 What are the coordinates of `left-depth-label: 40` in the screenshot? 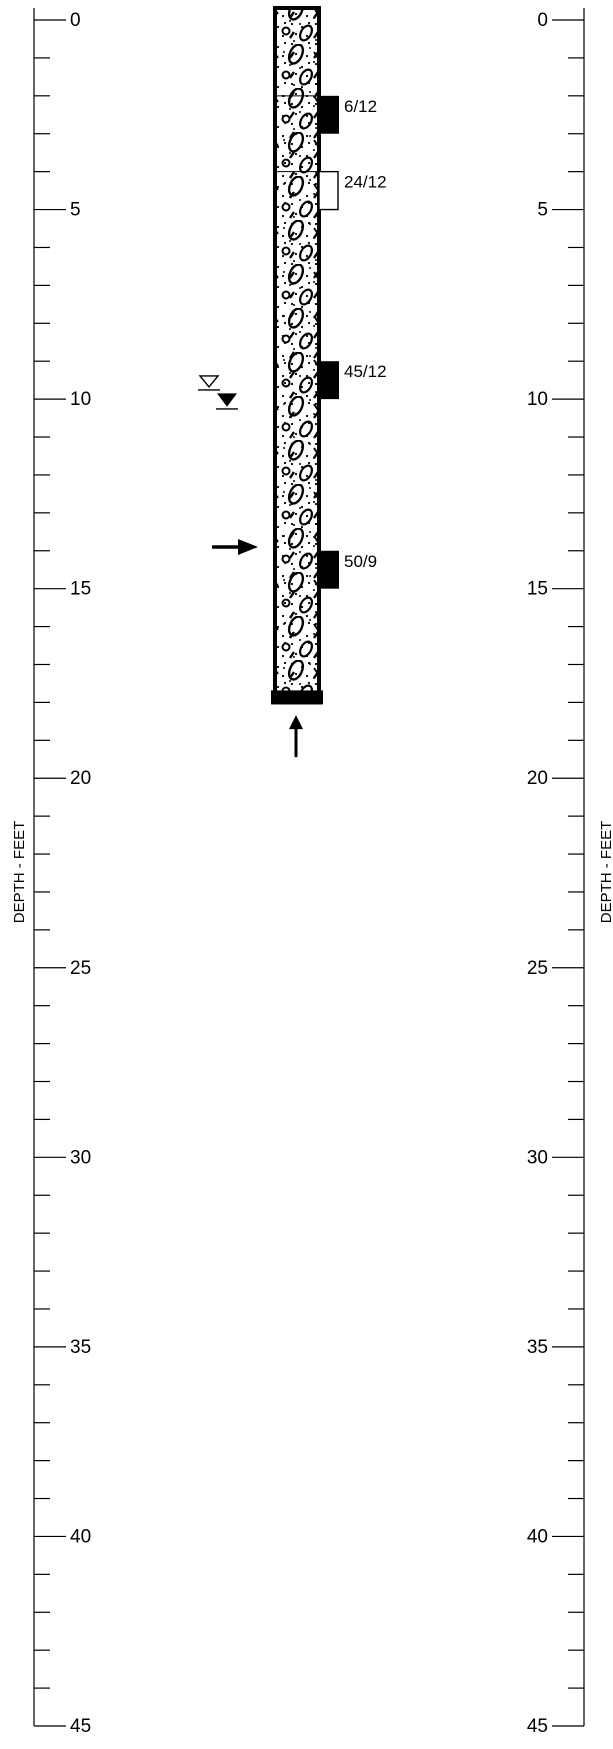 It's located at (80, 1536).